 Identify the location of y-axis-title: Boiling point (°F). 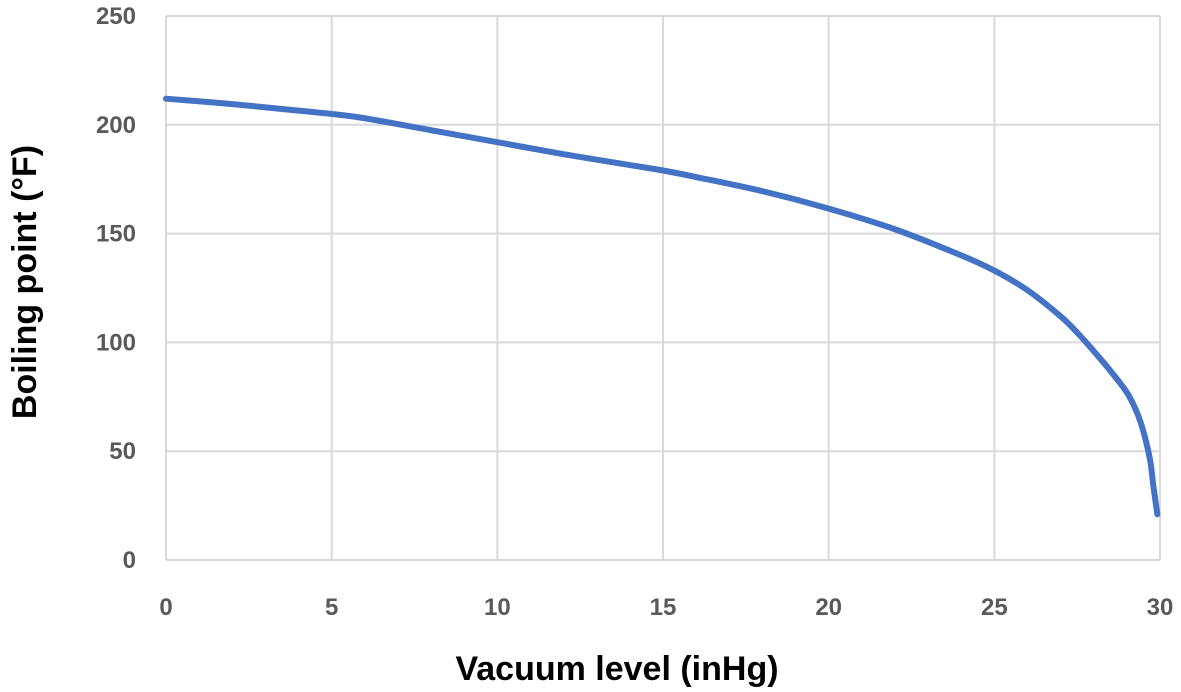
(25, 282).